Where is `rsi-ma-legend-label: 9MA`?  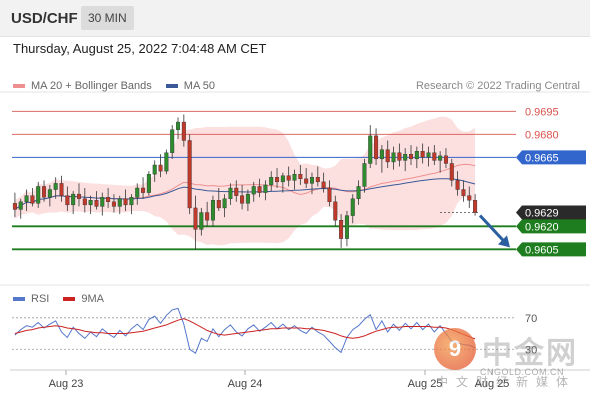 rsi-ma-legend-label: 9MA is located at coordinates (92, 299).